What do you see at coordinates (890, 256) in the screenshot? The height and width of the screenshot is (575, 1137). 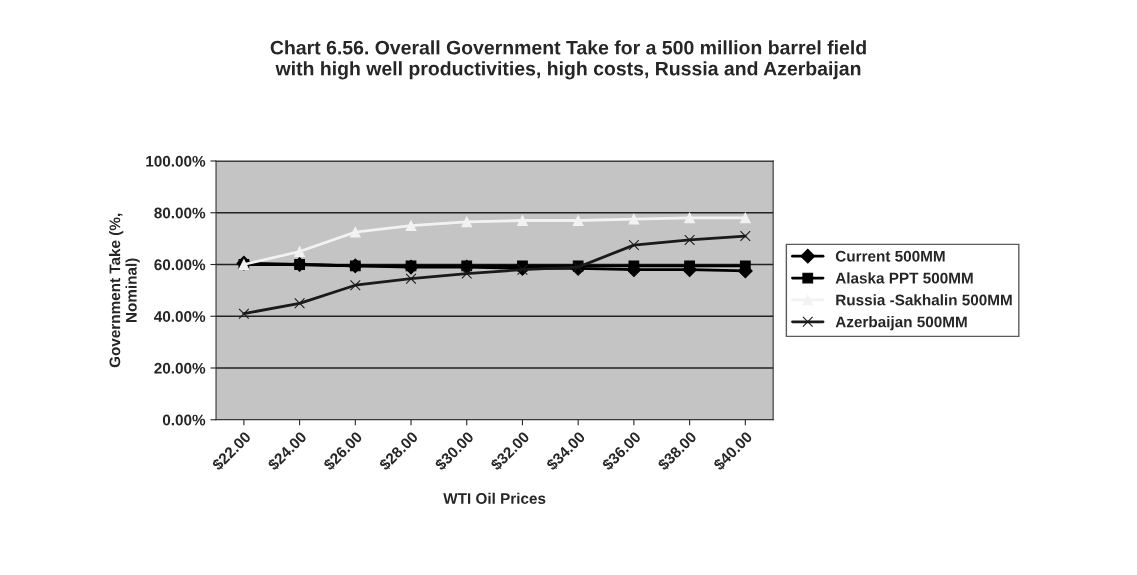 I see `legend-label: Current 500MM` at bounding box center [890, 256].